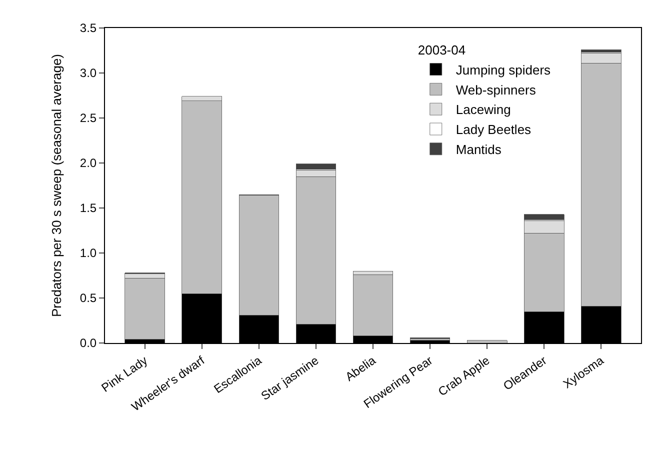 This screenshot has width=655, height=473. I want to click on legend-label: Lacewing, so click(483, 110).